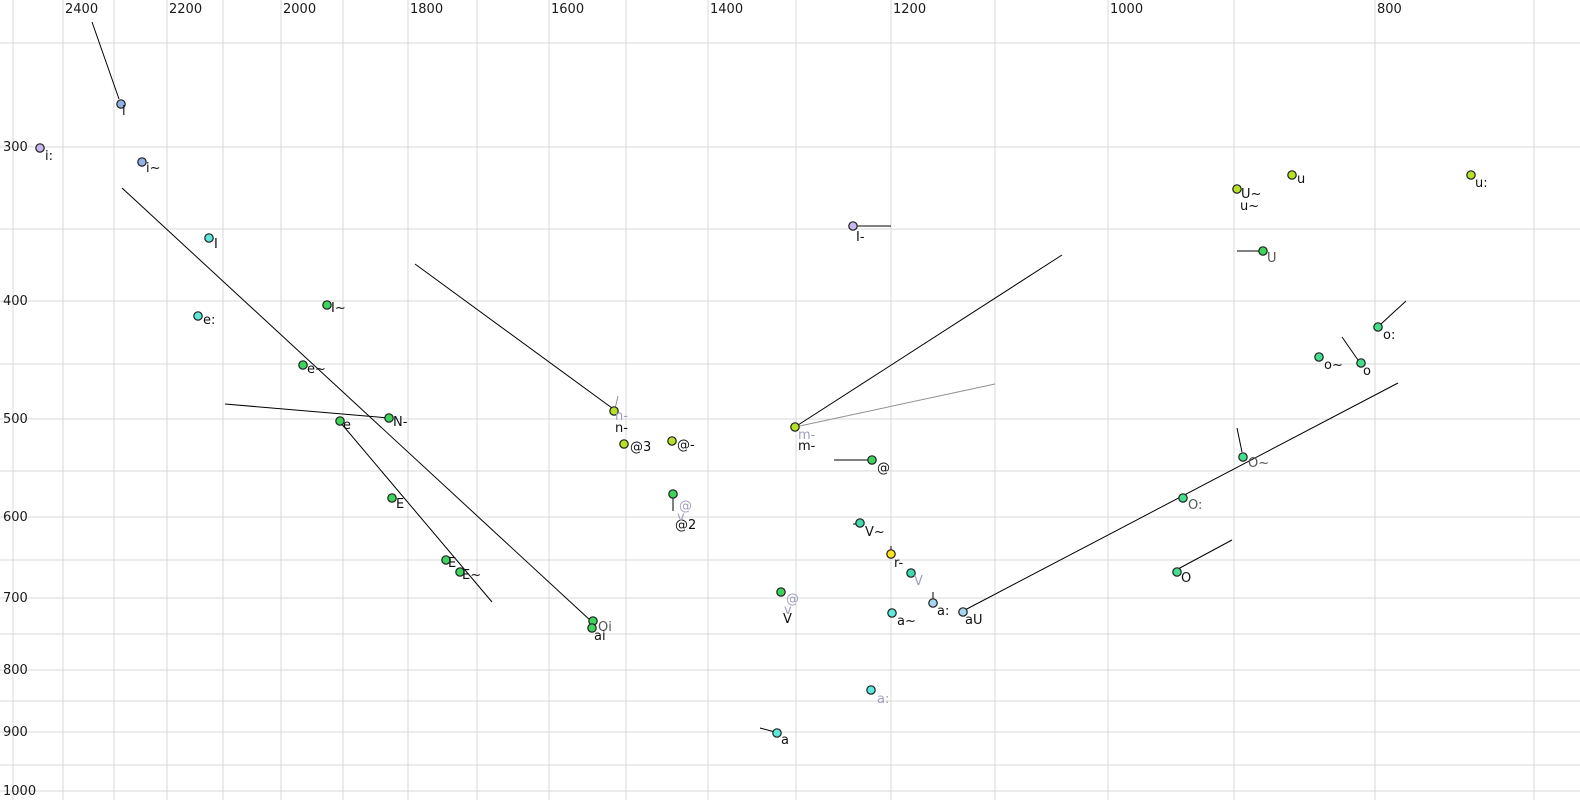 The image size is (1580, 800). Describe the element at coordinates (685, 506) in the screenshot. I see `point-extra-label: @` at that location.